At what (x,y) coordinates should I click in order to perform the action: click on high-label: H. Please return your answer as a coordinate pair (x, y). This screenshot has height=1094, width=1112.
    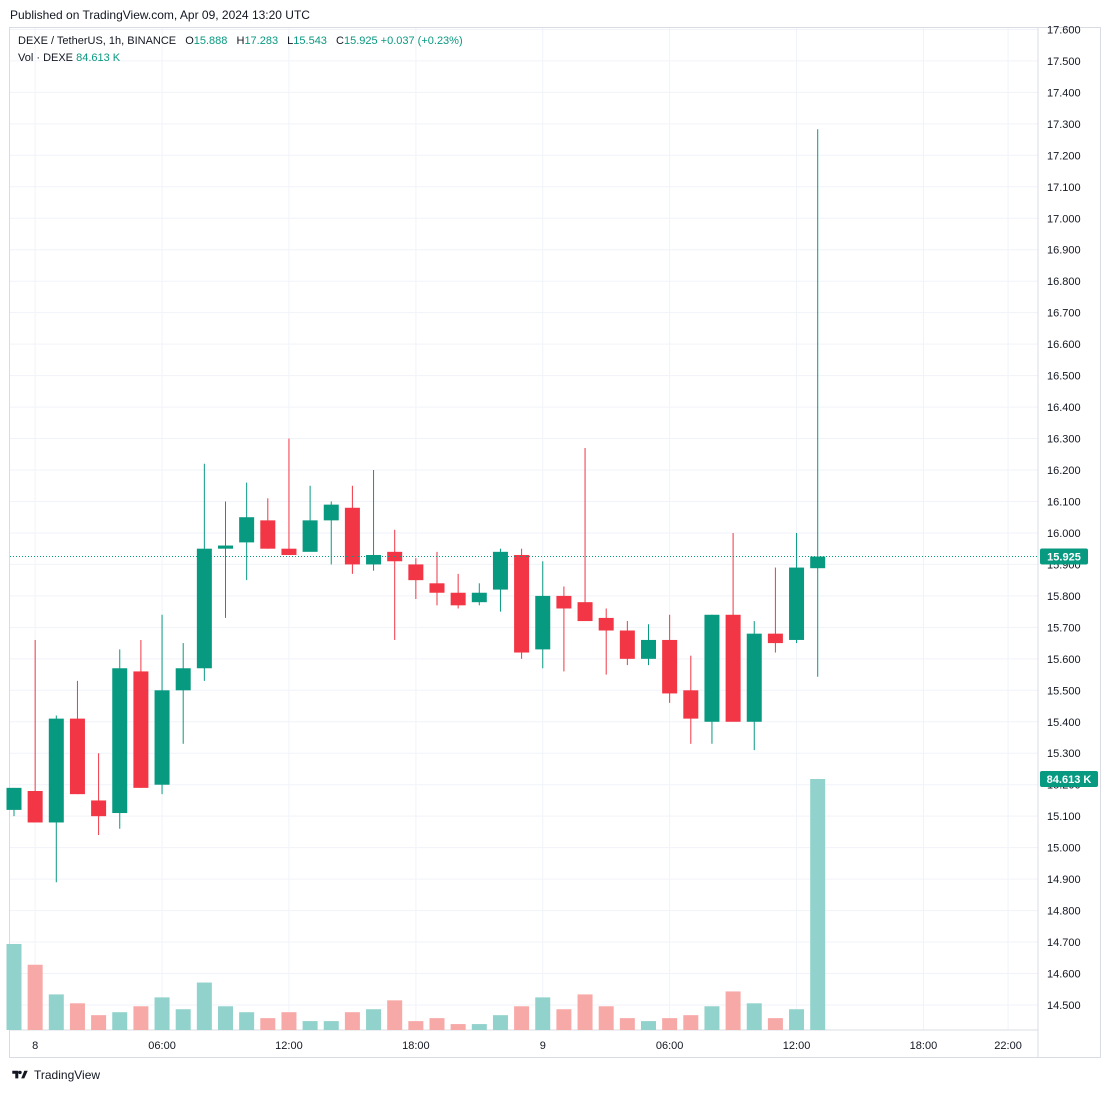
    Looking at the image, I should click on (240, 41).